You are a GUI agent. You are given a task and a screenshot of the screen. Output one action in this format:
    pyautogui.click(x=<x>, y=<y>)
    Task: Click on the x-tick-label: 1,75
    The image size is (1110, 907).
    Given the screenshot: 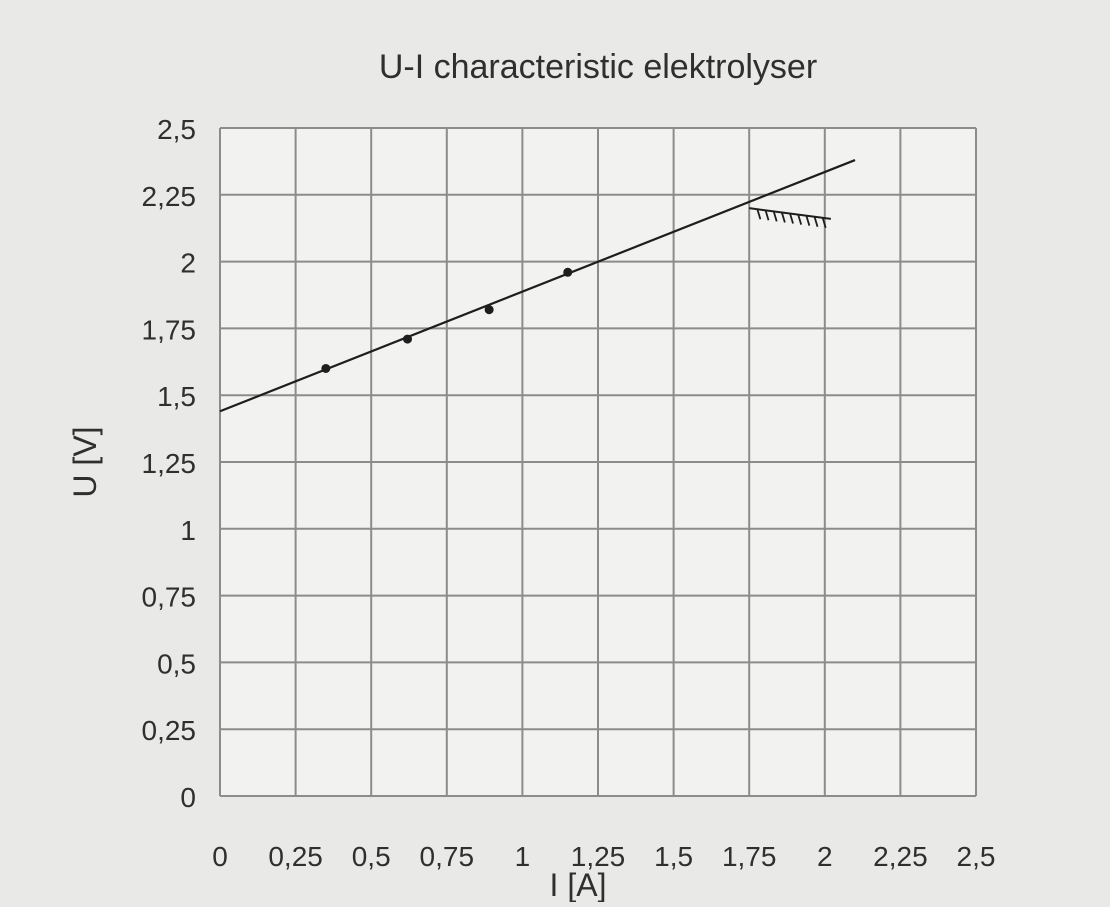 What is the action you would take?
    pyautogui.click(x=749, y=856)
    